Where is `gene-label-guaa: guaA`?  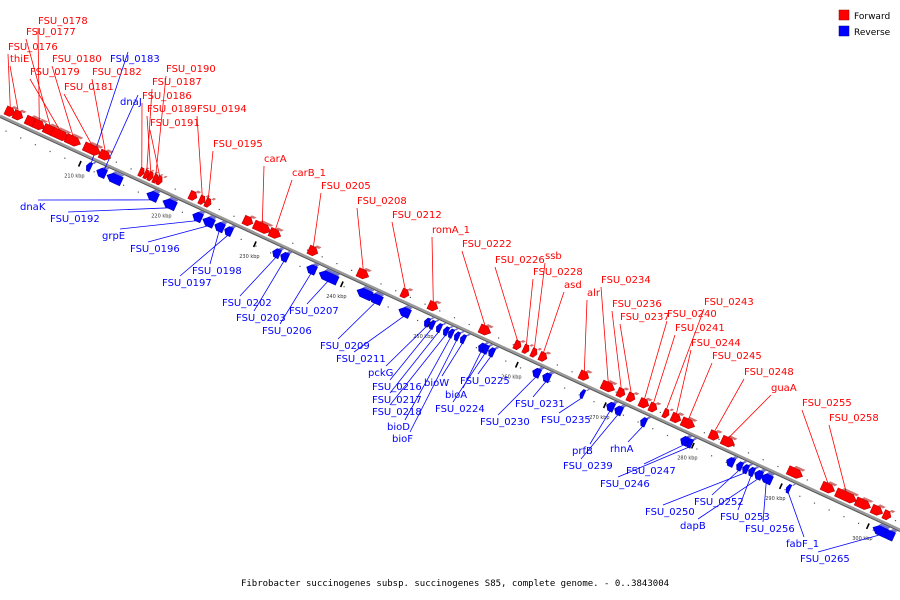
gene-label-guaa: guaA is located at coordinates (784, 388).